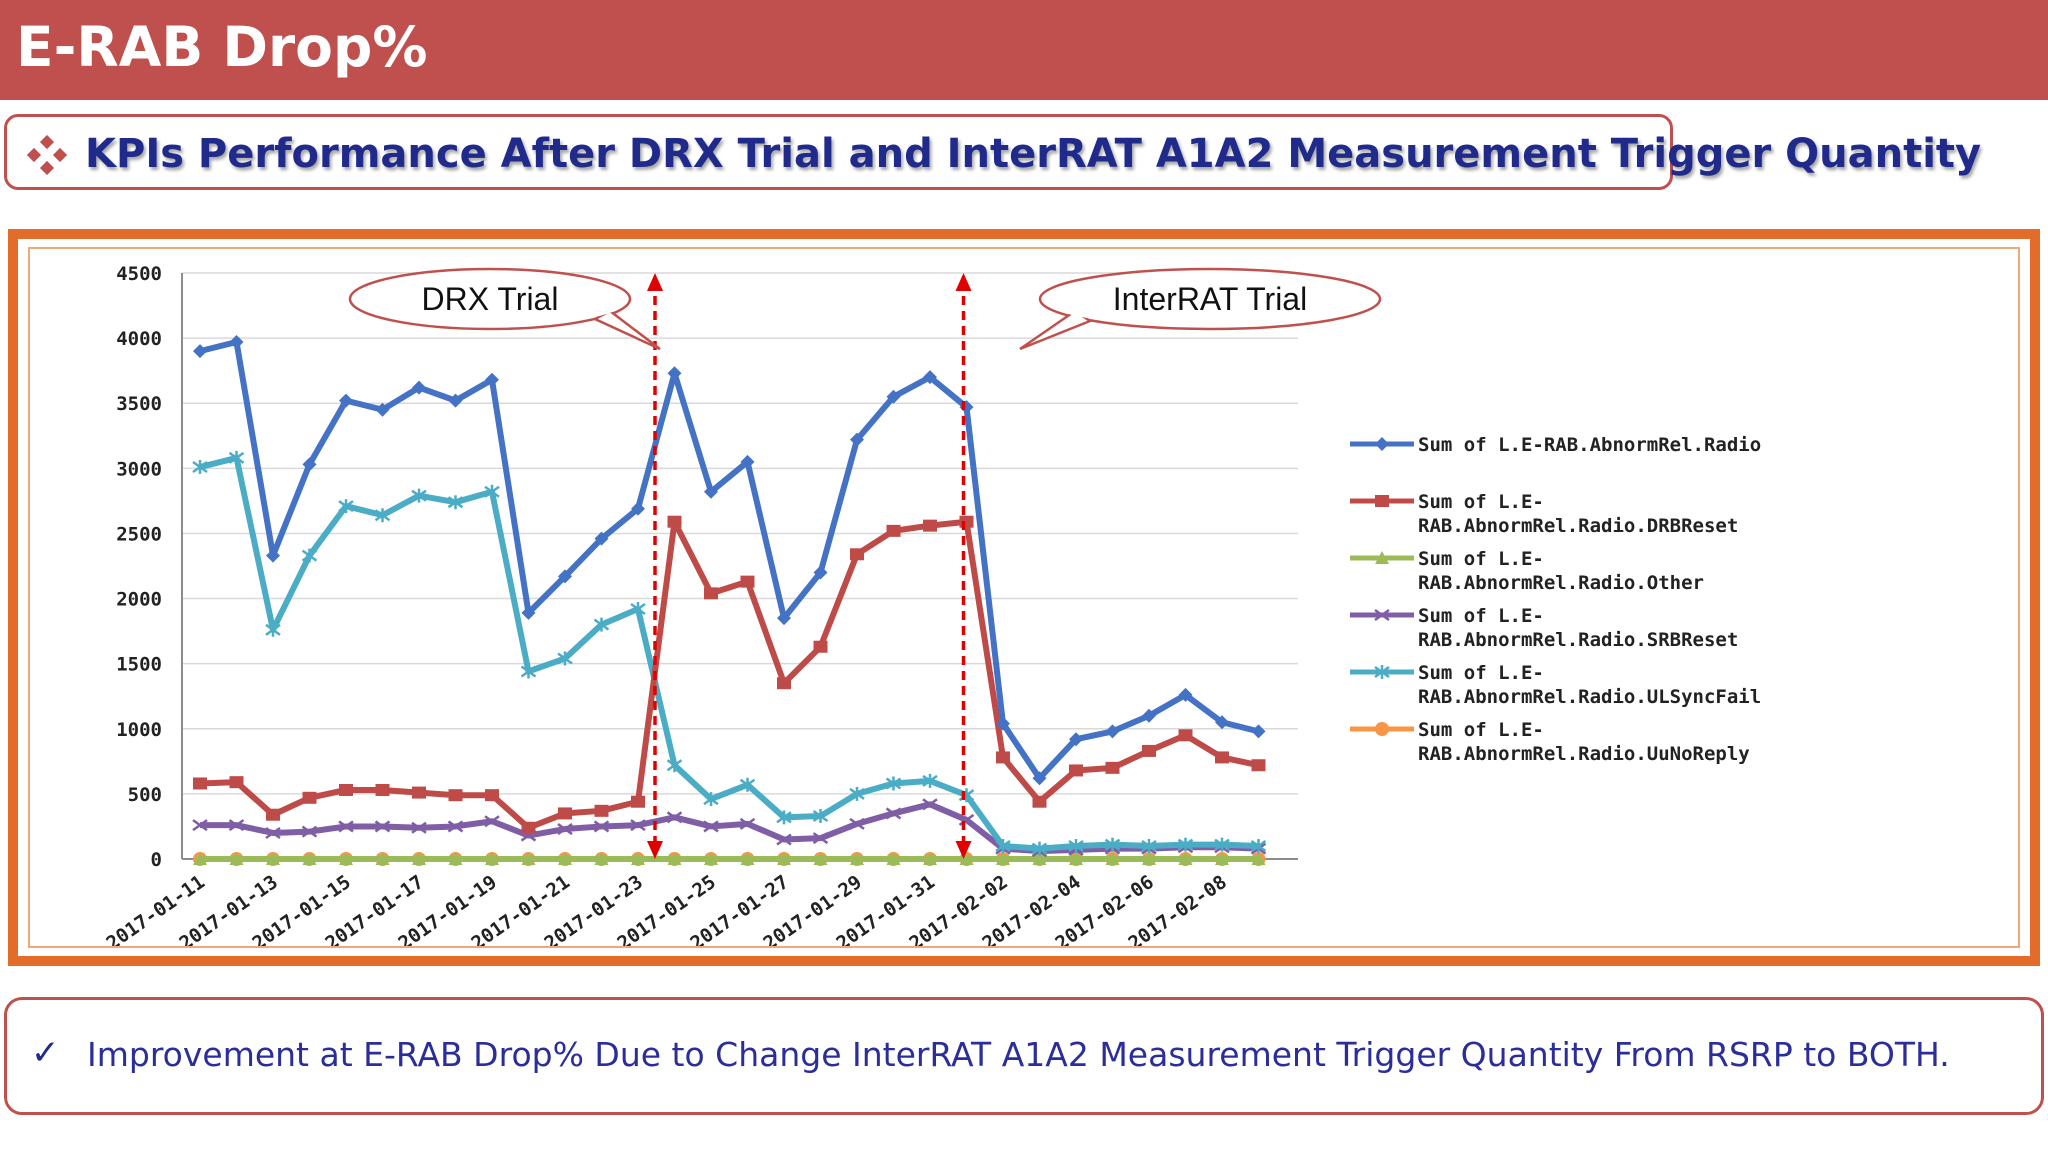  What do you see at coordinates (45, 1053) in the screenshot?
I see `checkmark-icon: ✓` at bounding box center [45, 1053].